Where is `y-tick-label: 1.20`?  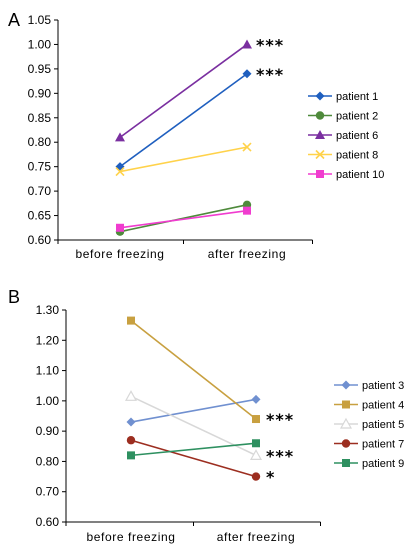 y-tick-label: 1.20 is located at coordinates (48, 340).